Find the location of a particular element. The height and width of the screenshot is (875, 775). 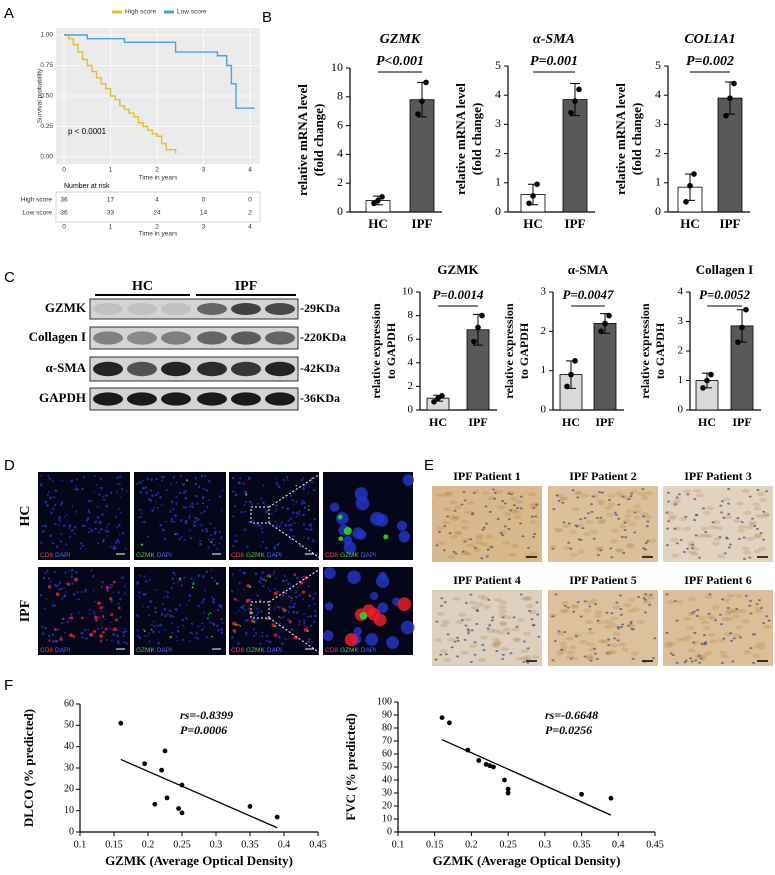

size-label: -220KDa is located at coordinates (323, 337).